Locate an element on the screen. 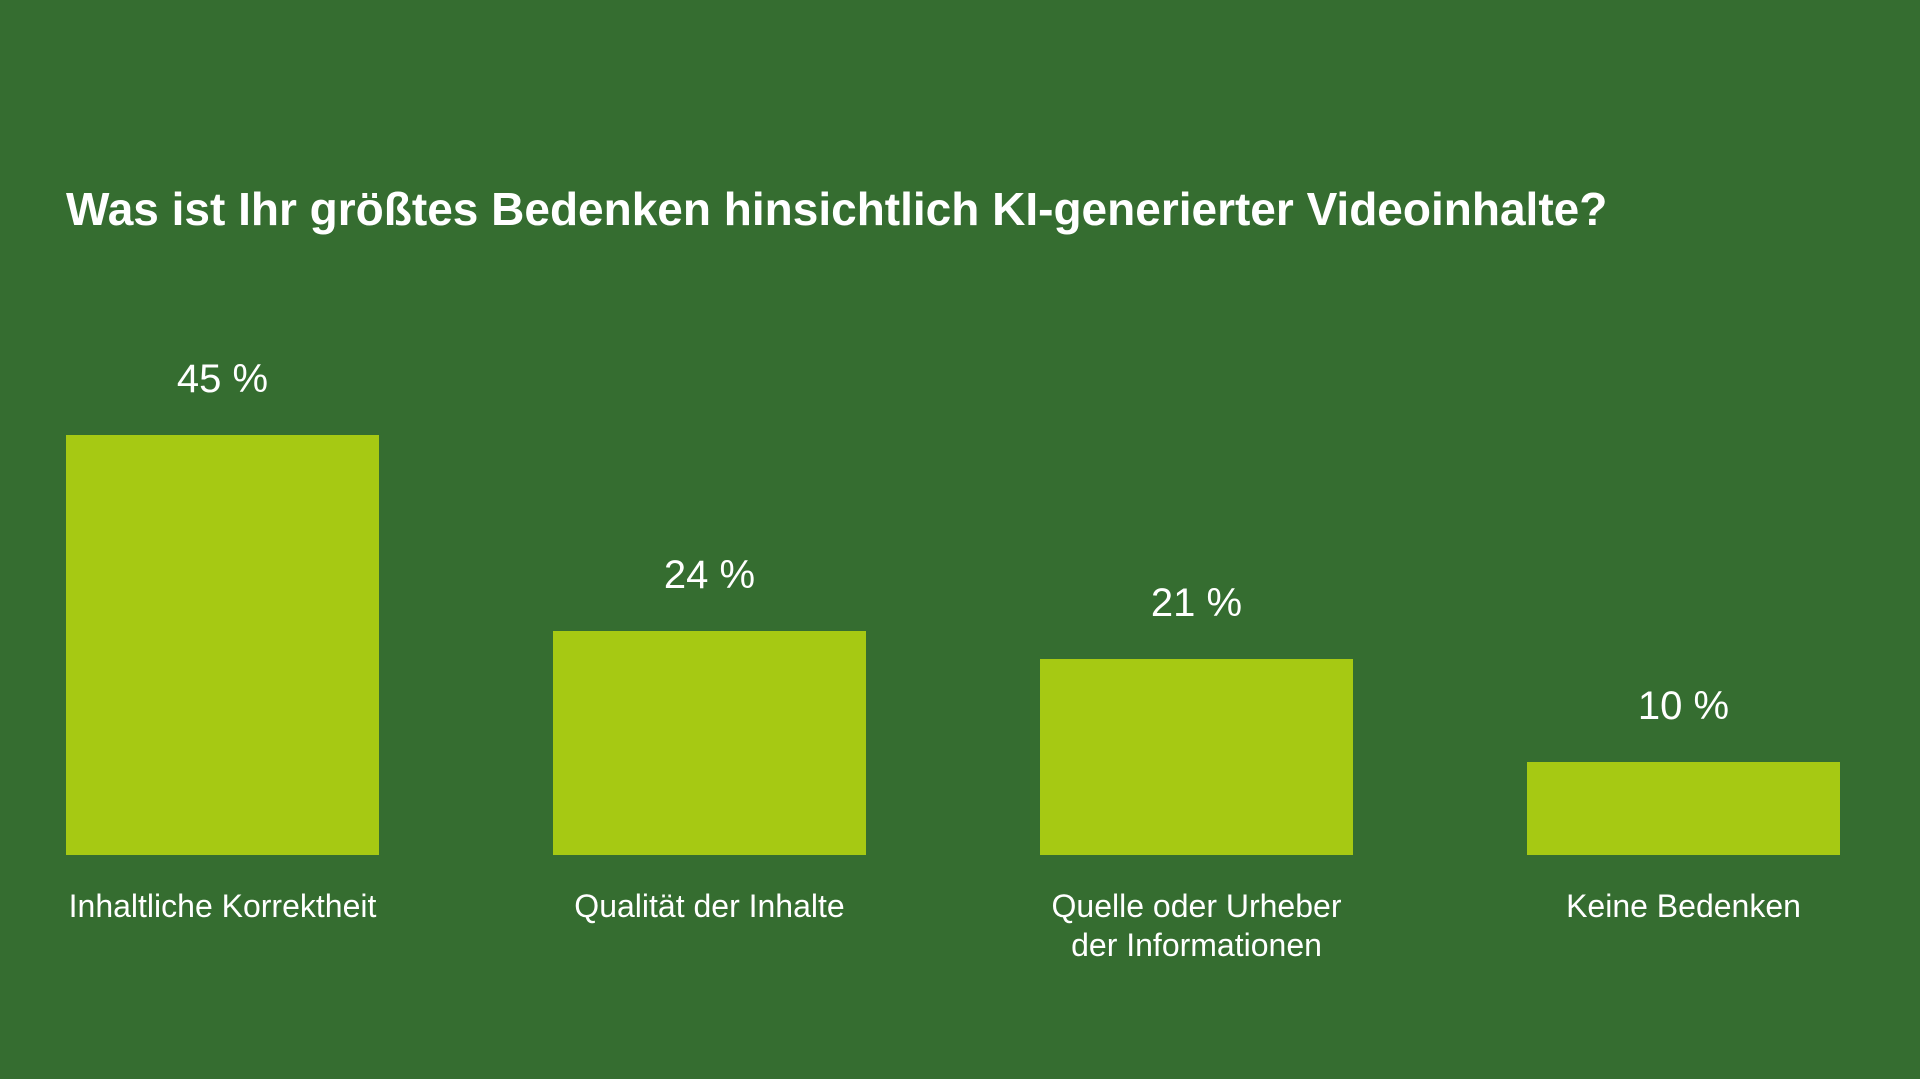 Image resolution: width=1920 pixels, height=1079 pixels. x-tick-label: Inhaltliche Korrektheit is located at coordinates (222, 906).